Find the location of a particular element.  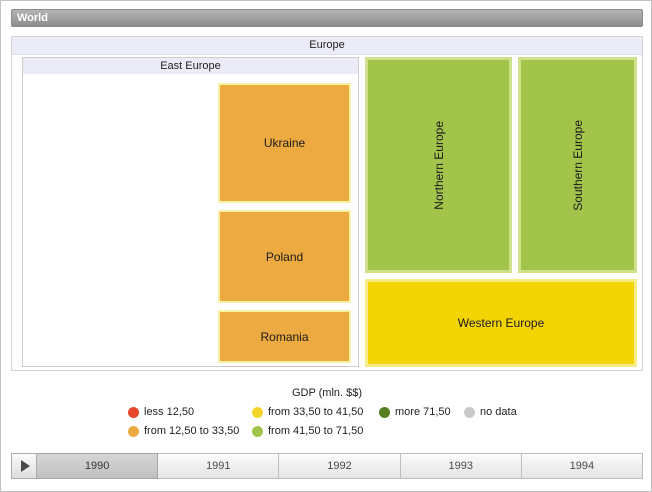

tile-romania: Romania is located at coordinates (284, 336).